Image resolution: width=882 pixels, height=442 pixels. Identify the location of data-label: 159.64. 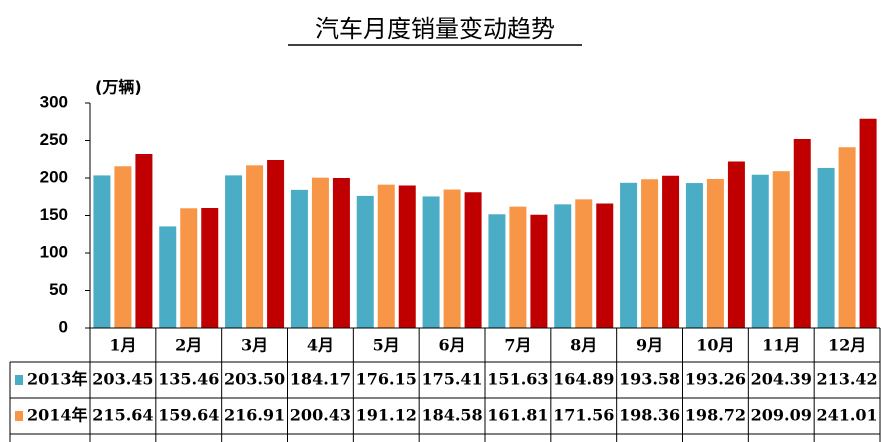
(188, 415).